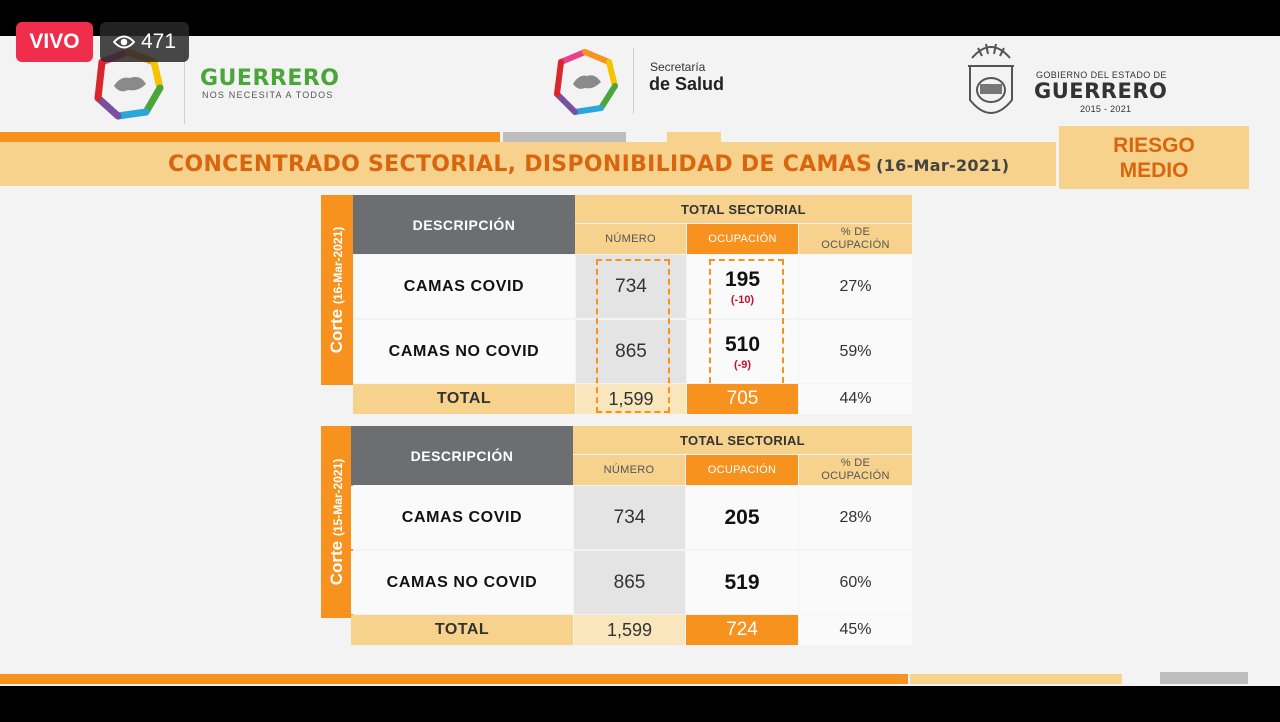  I want to click on row-ocupacion: 510 (-9), so click(742, 351).